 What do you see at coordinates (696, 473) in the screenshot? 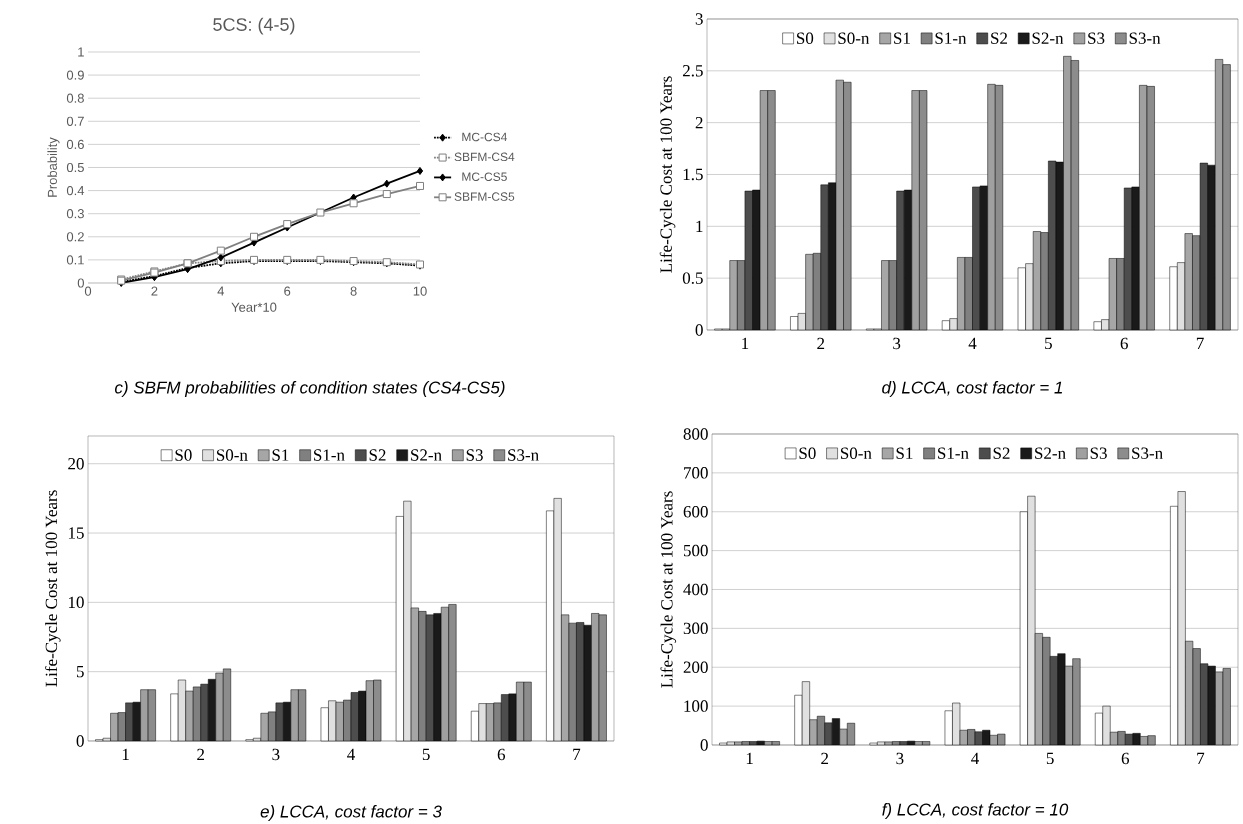
I see `y-tick-label: 700` at bounding box center [696, 473].